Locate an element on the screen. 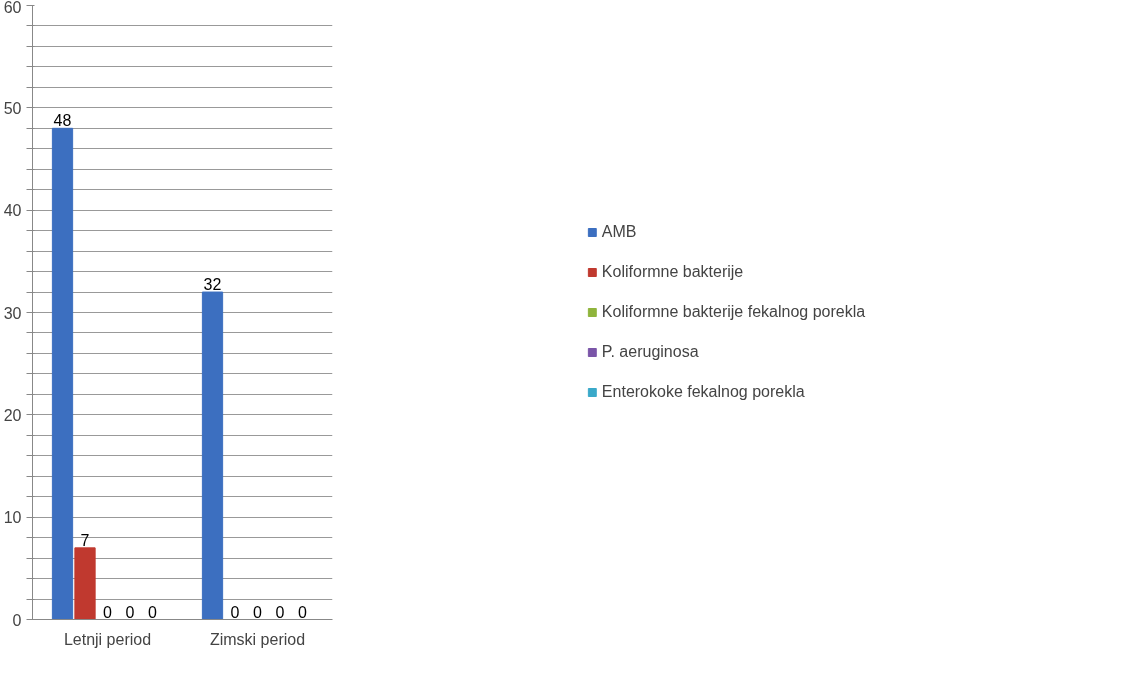 Image resolution: width=1147 pixels, height=675 pixels. y-tick-label: 10 is located at coordinates (12, 518).